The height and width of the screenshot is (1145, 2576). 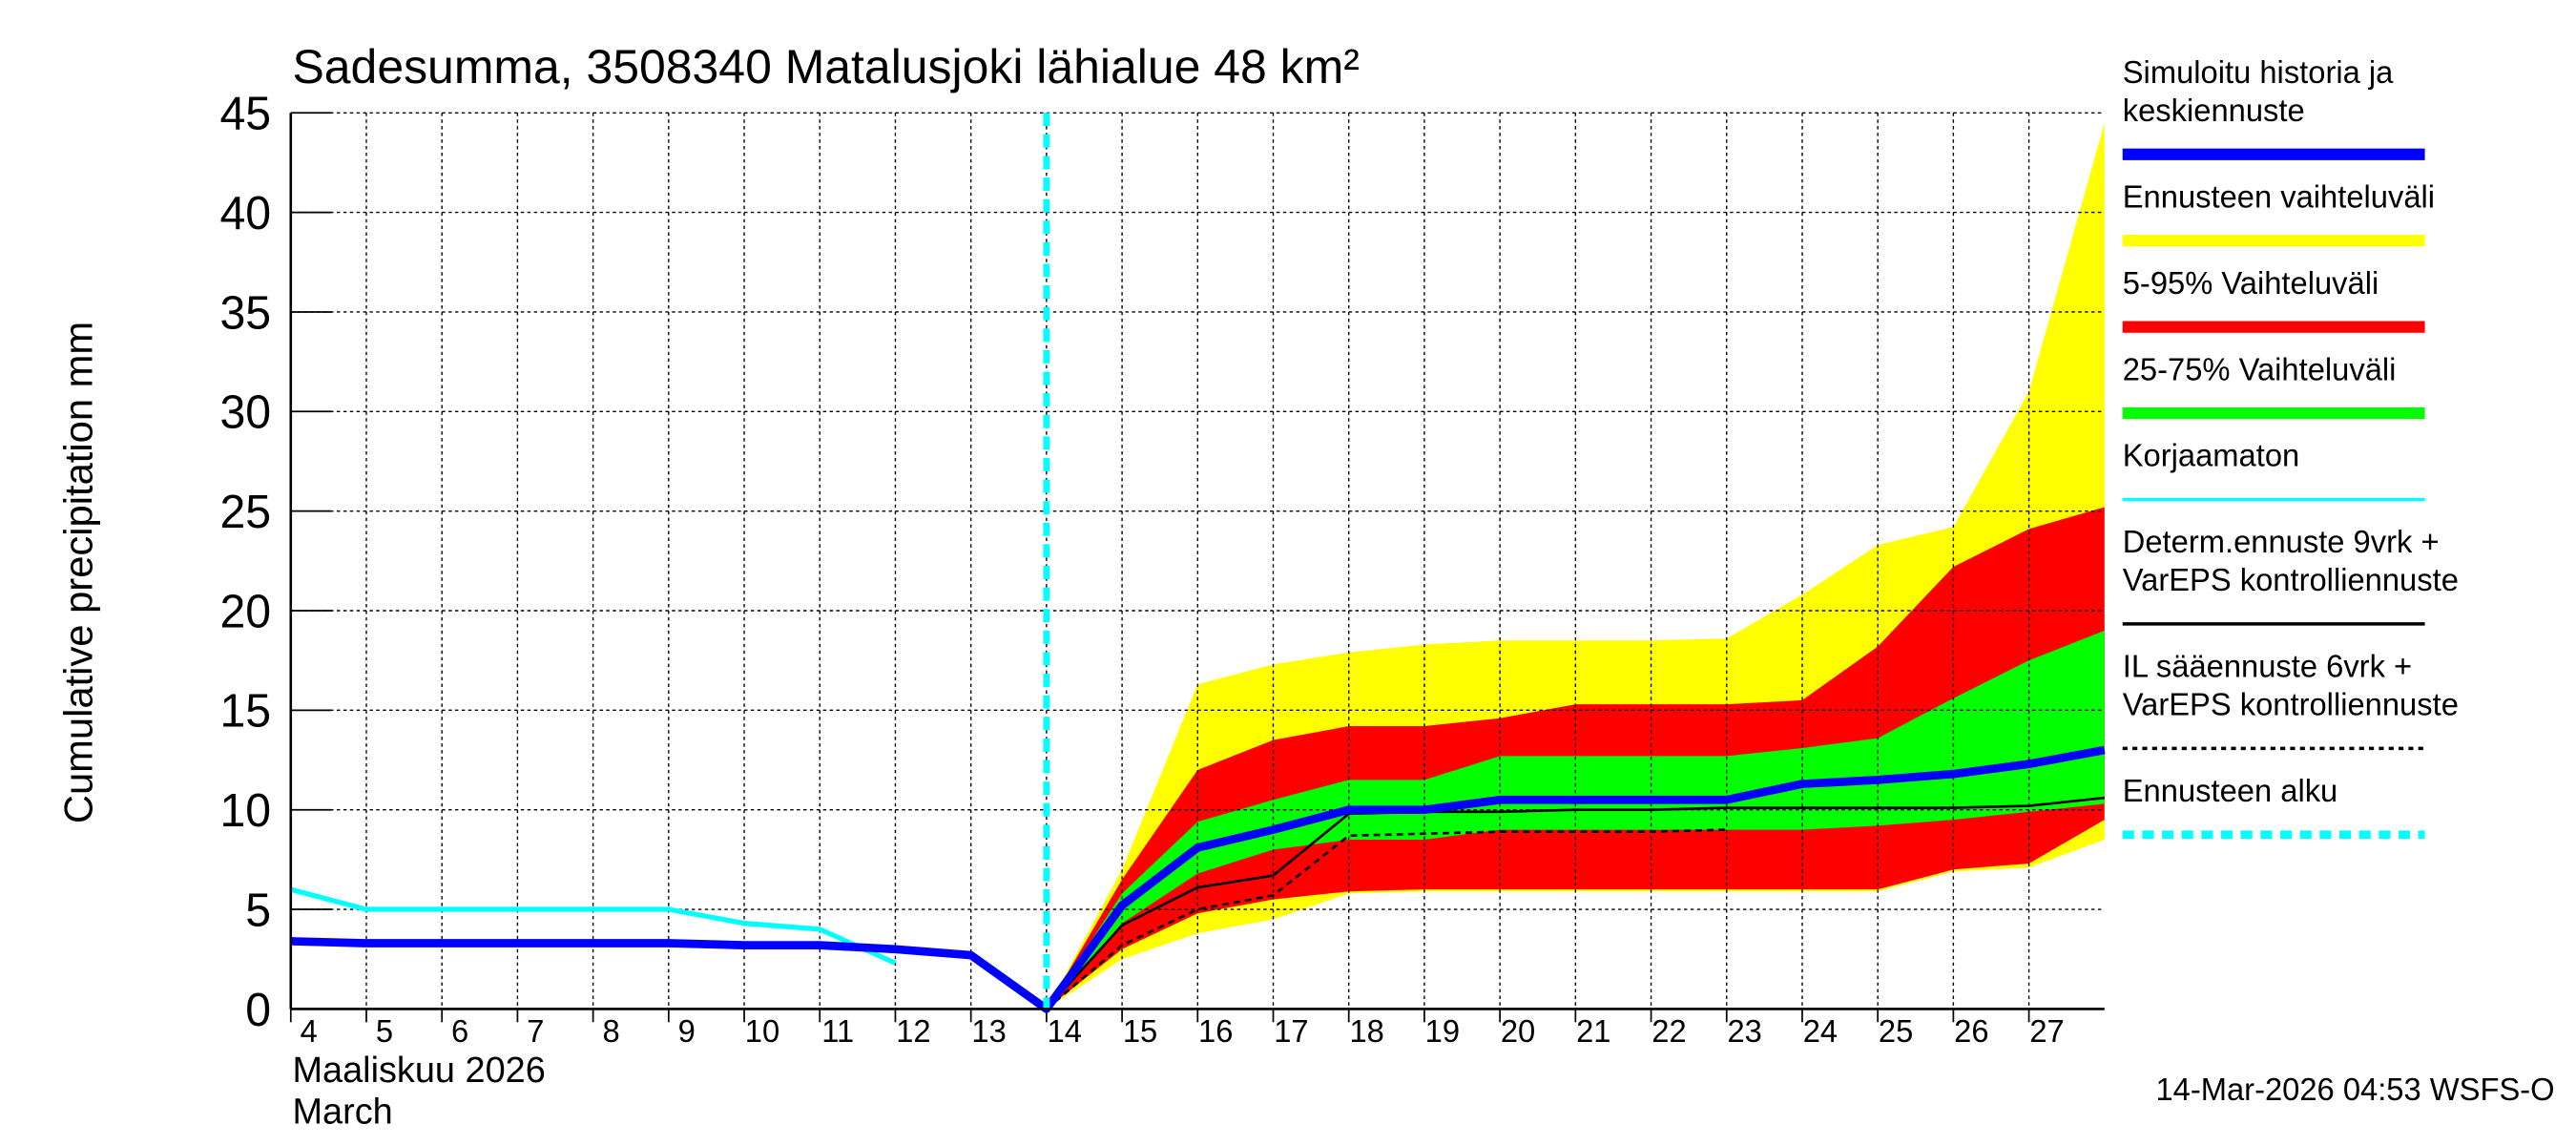 What do you see at coordinates (258, 910) in the screenshot?
I see `y-tick-label: 5` at bounding box center [258, 910].